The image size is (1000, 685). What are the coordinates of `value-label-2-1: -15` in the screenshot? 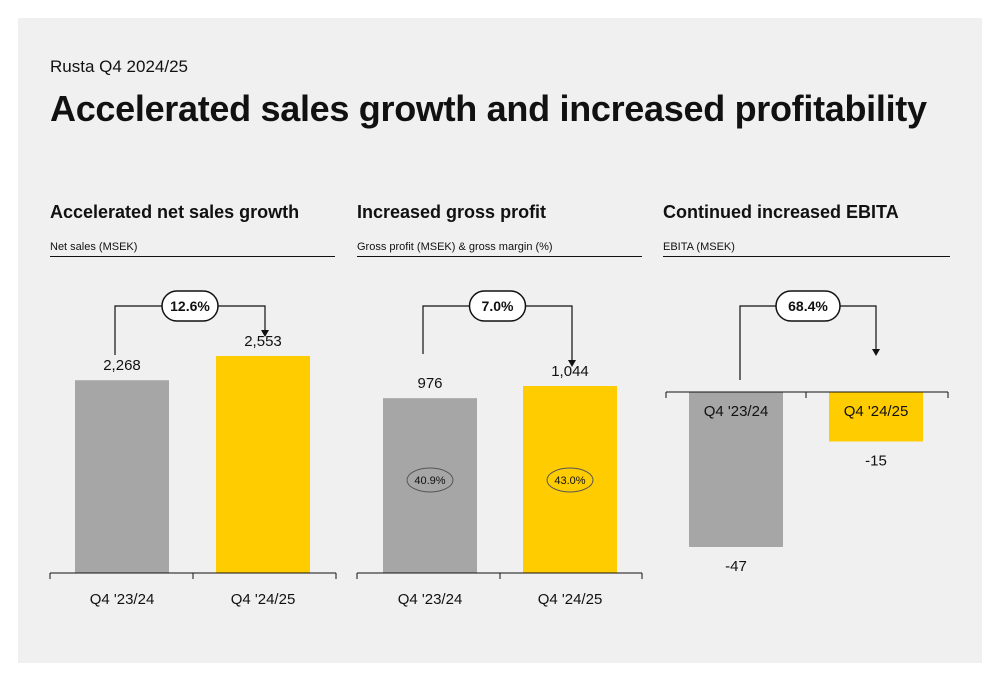 It's located at (876, 460).